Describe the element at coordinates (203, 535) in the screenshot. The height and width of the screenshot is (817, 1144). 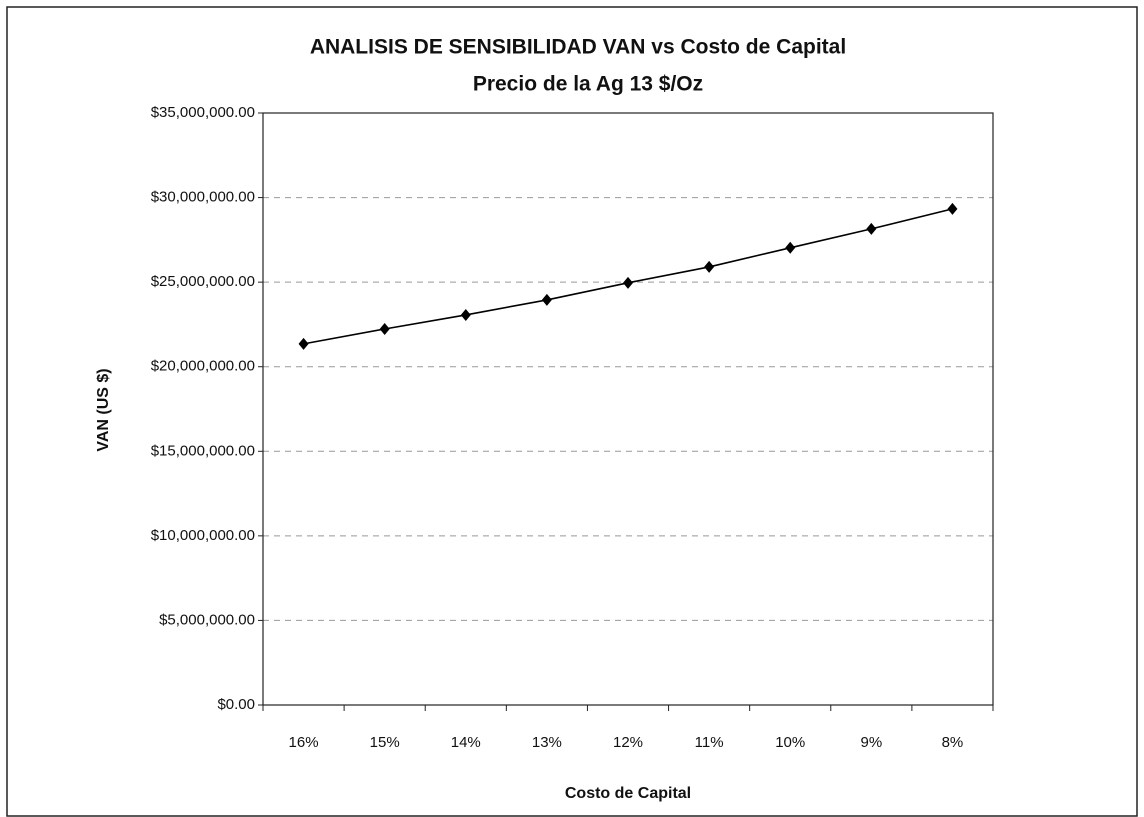
I see `y-tick-label: $10,000,000.00` at that location.